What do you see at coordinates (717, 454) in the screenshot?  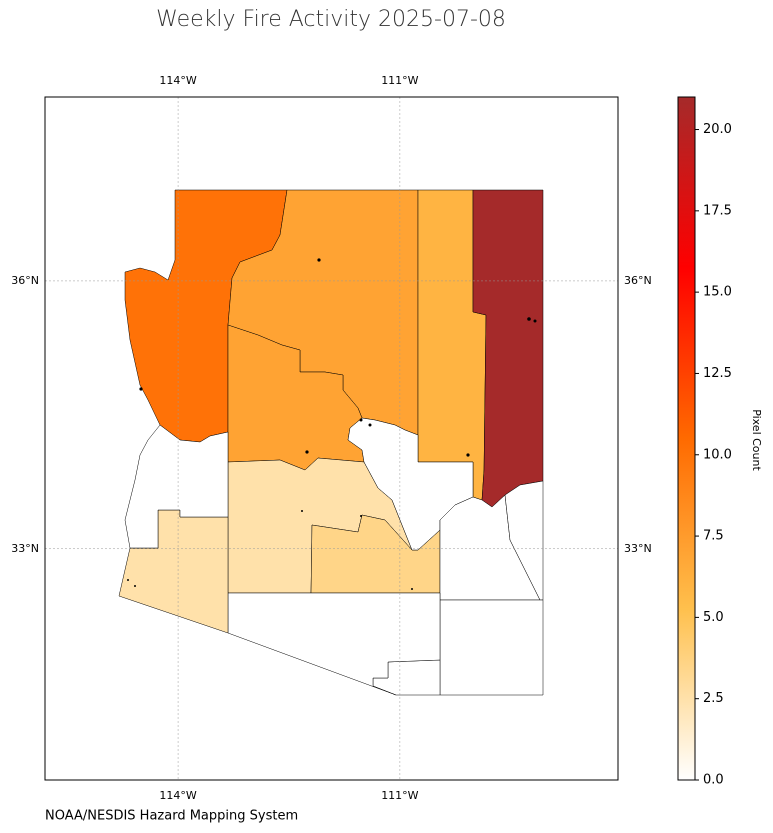 I see `colorbar-tick-label: 10.0` at bounding box center [717, 454].